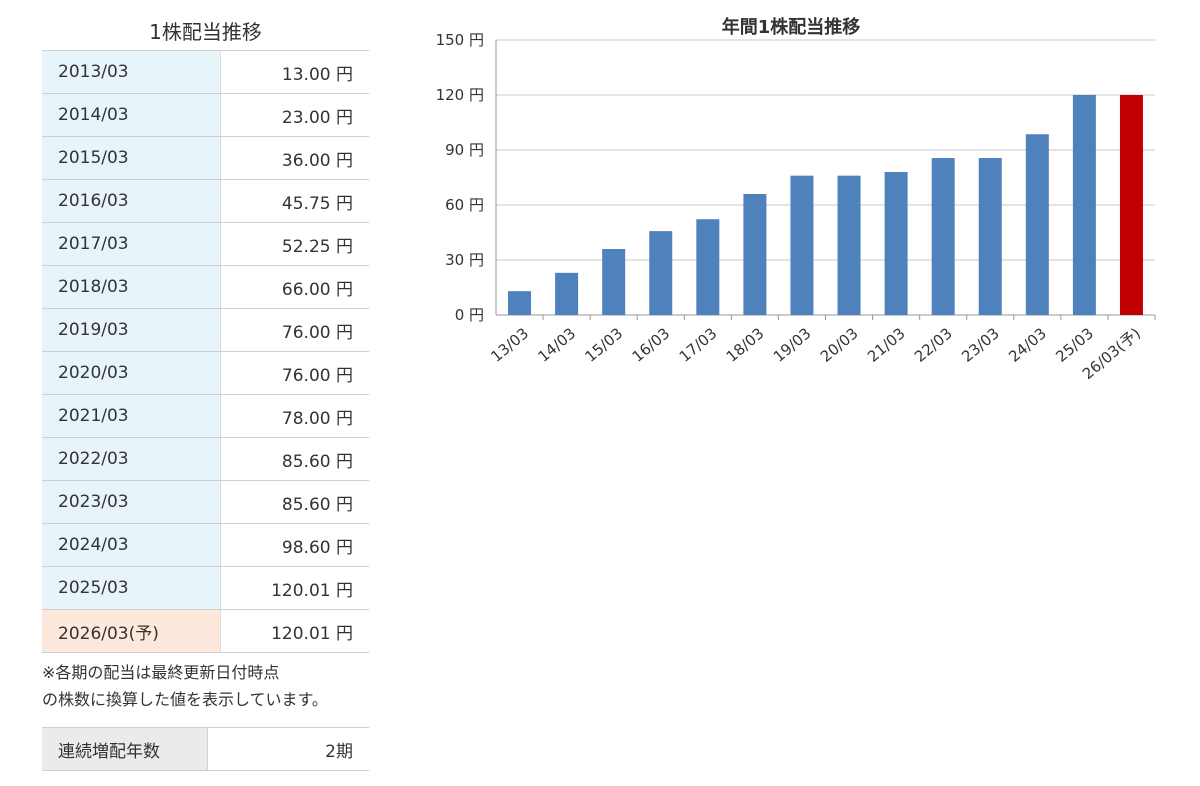 The width and height of the screenshot is (1200, 786). I want to click on table-row: 2021/03 78.00 円, so click(205, 416).